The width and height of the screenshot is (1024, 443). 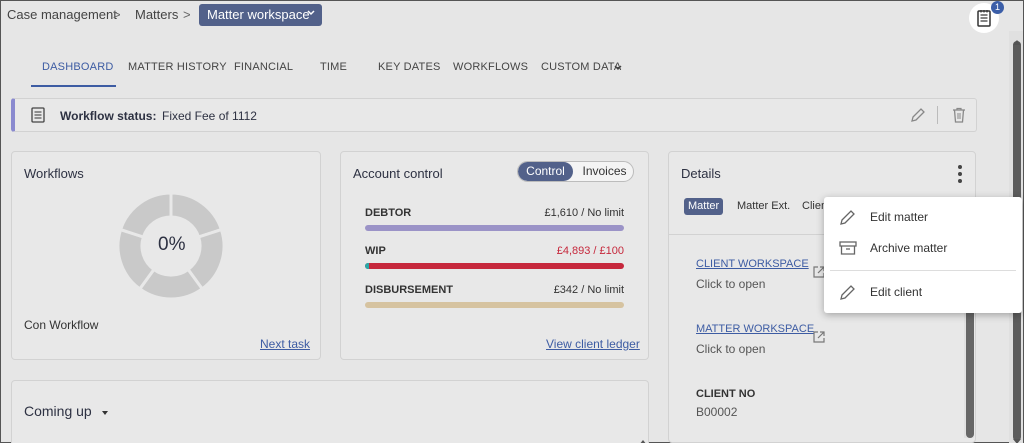 What do you see at coordinates (334, 67) in the screenshot?
I see `tab-time: TIME` at bounding box center [334, 67].